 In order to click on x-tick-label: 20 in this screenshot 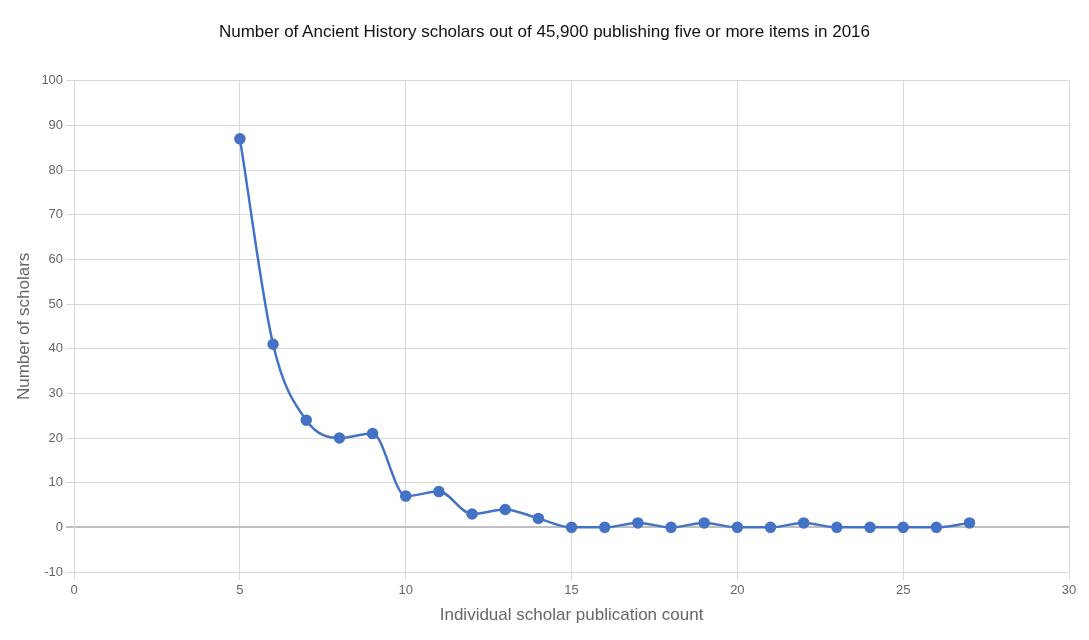, I will do `click(737, 590)`.